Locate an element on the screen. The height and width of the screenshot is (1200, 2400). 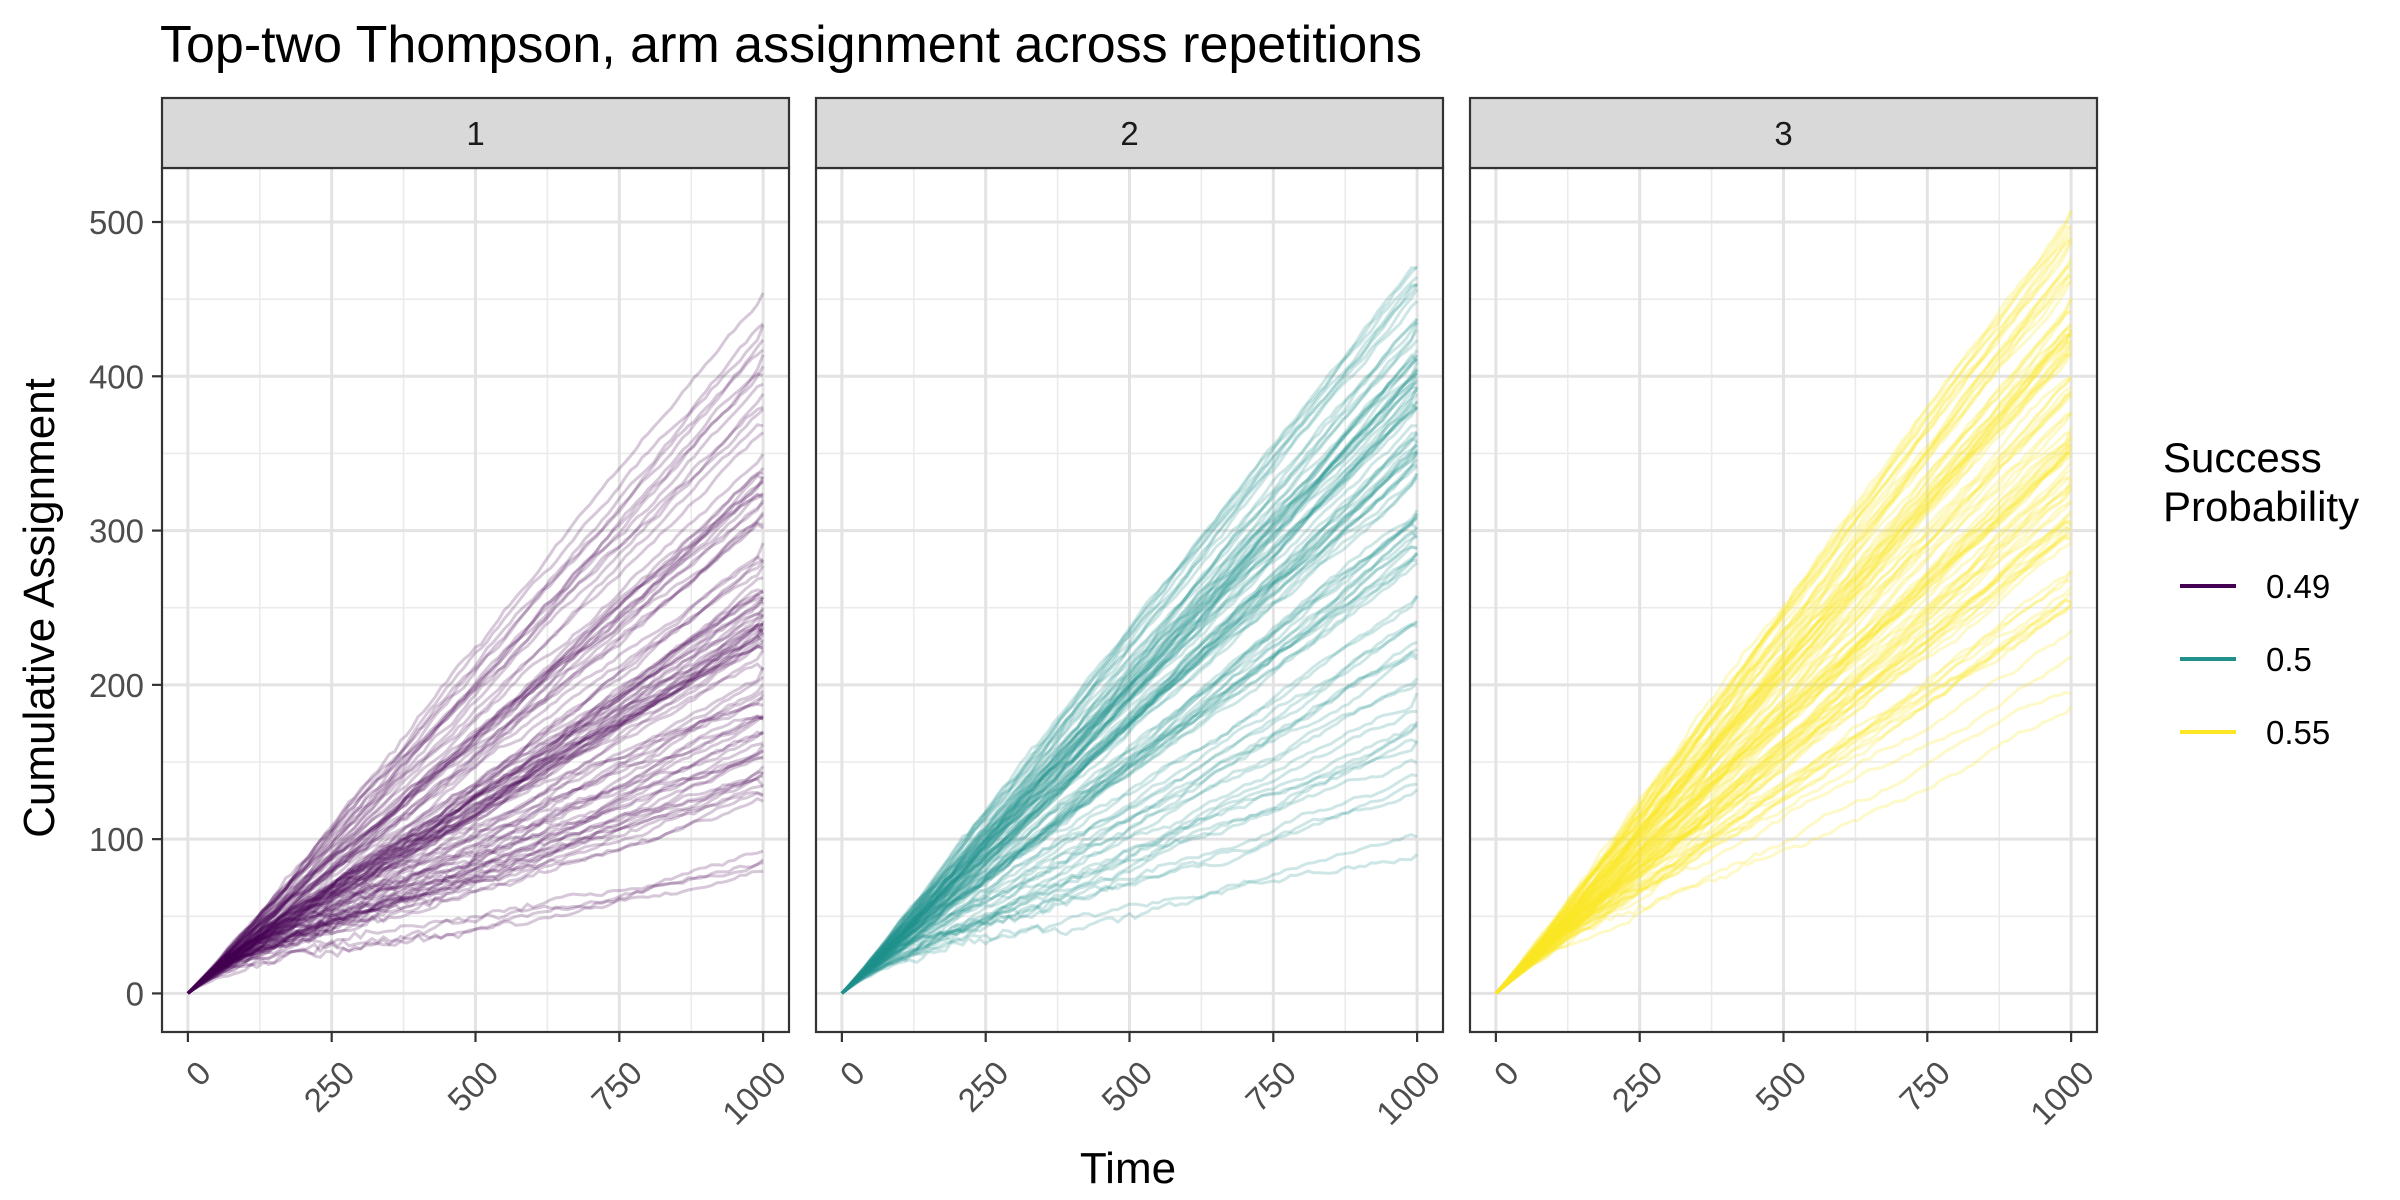
y-tick-label: 400 is located at coordinates (116, 376).